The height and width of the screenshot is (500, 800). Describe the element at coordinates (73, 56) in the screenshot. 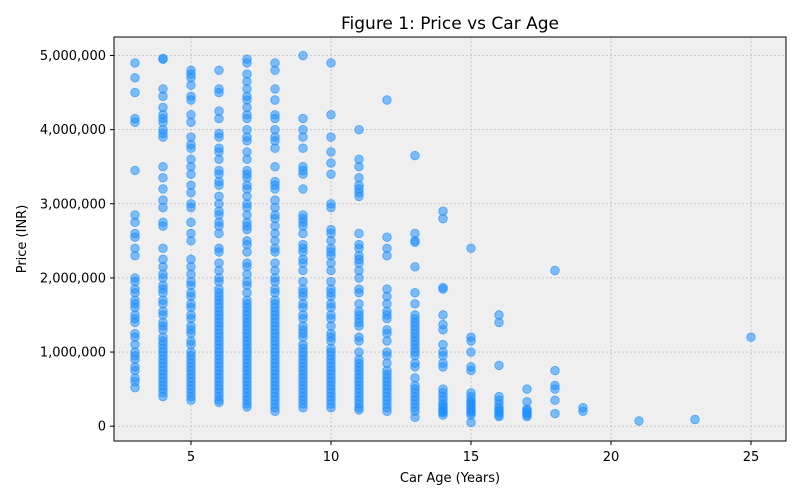

I see `y-tick-label: 5,000,000` at that location.